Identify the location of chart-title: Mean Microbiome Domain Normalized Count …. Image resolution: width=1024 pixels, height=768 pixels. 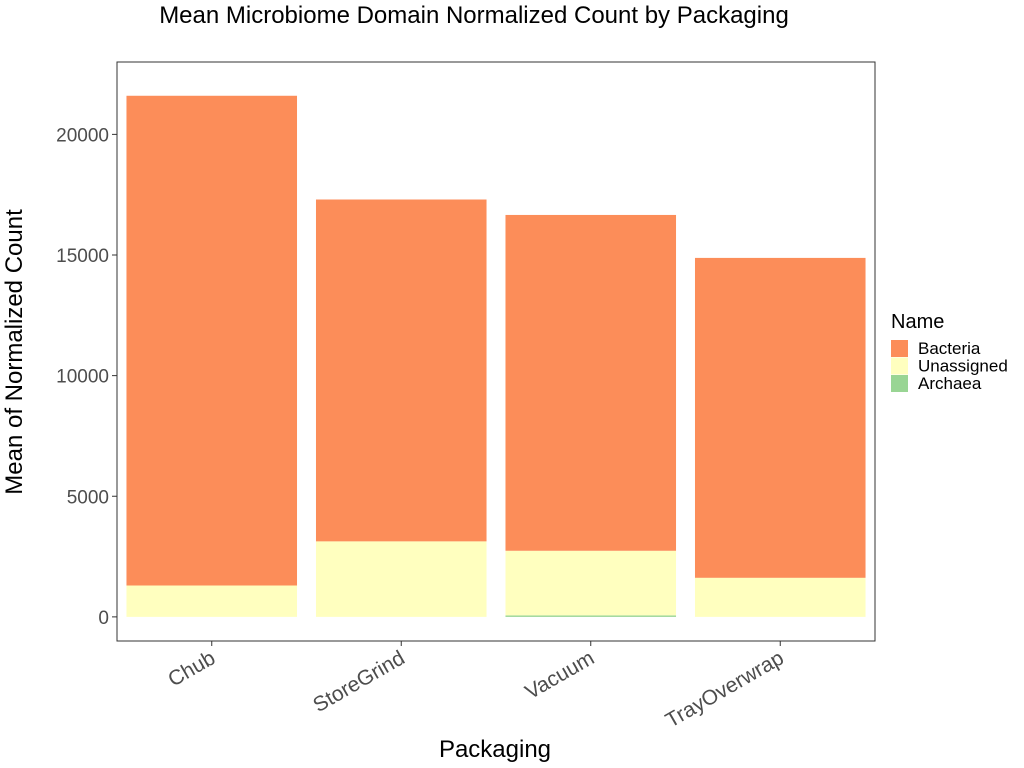
(474, 15).